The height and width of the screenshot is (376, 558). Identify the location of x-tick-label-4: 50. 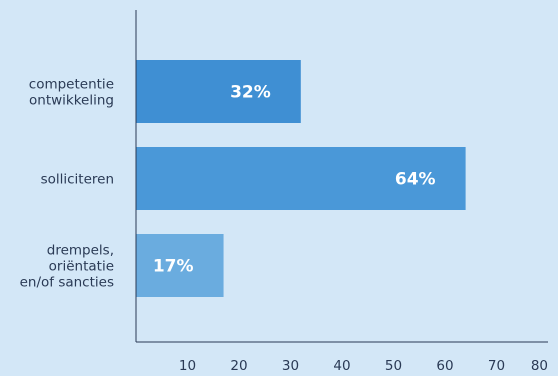
(393, 366).